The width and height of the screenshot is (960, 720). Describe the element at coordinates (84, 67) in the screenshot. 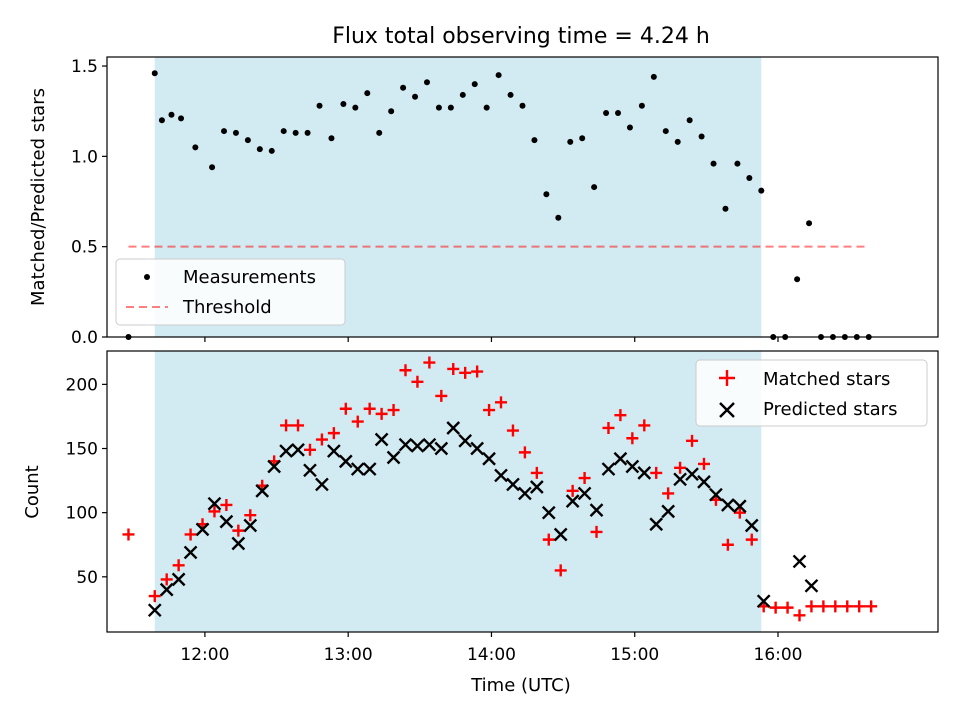

I see `y-tick-label: 1.5` at that location.